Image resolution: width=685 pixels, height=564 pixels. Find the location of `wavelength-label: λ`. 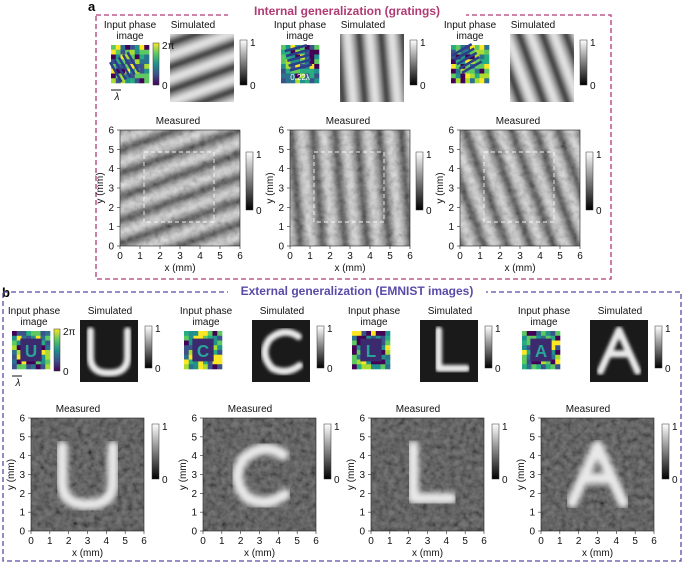

wavelength-label: λ is located at coordinates (18, 383).